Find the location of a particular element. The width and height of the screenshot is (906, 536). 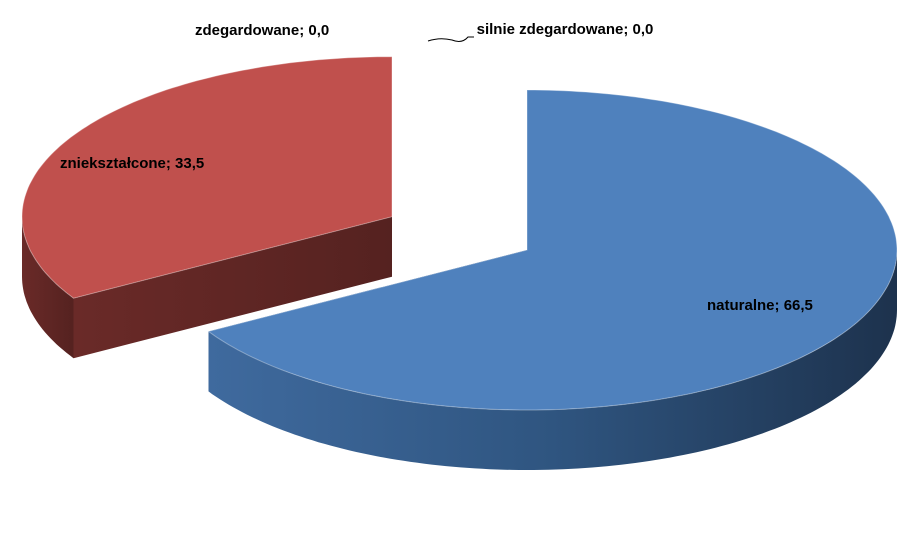

category-label: naturalne is located at coordinates (741, 305).